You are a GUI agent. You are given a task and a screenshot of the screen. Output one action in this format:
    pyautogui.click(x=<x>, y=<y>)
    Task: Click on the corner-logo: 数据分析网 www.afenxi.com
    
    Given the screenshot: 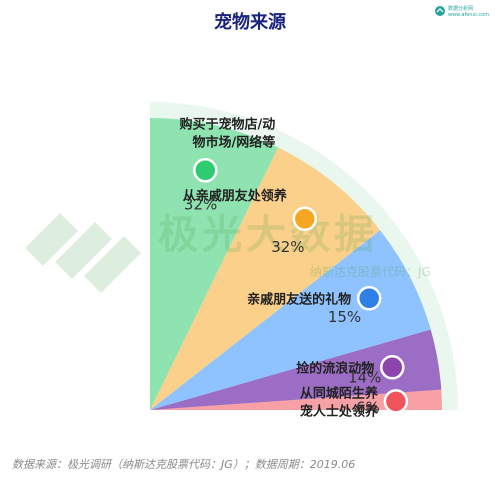 What is the action you would take?
    pyautogui.click(x=462, y=11)
    